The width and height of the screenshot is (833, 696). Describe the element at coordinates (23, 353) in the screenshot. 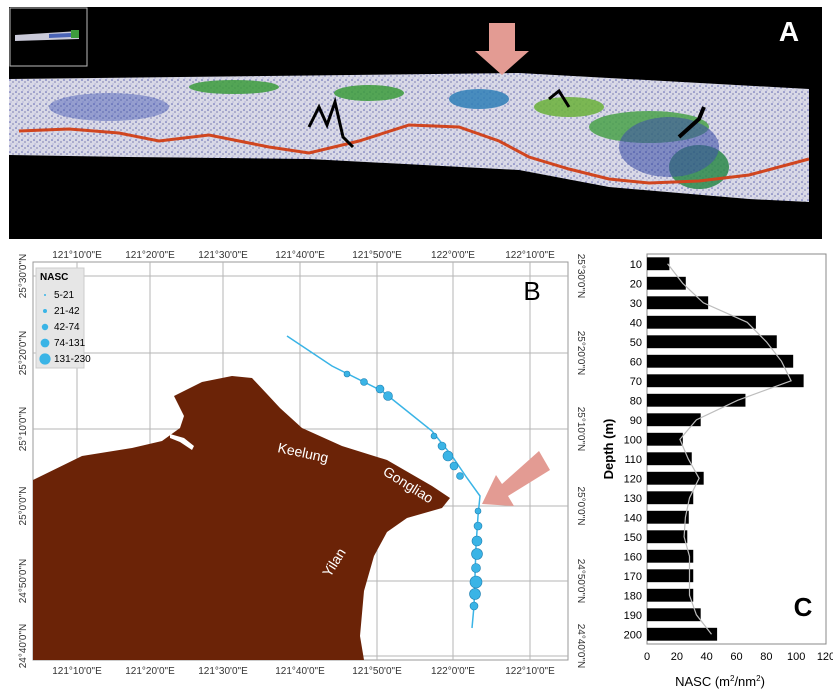

I see `lat-tick-left-2: 25°20'0"N` at that location.